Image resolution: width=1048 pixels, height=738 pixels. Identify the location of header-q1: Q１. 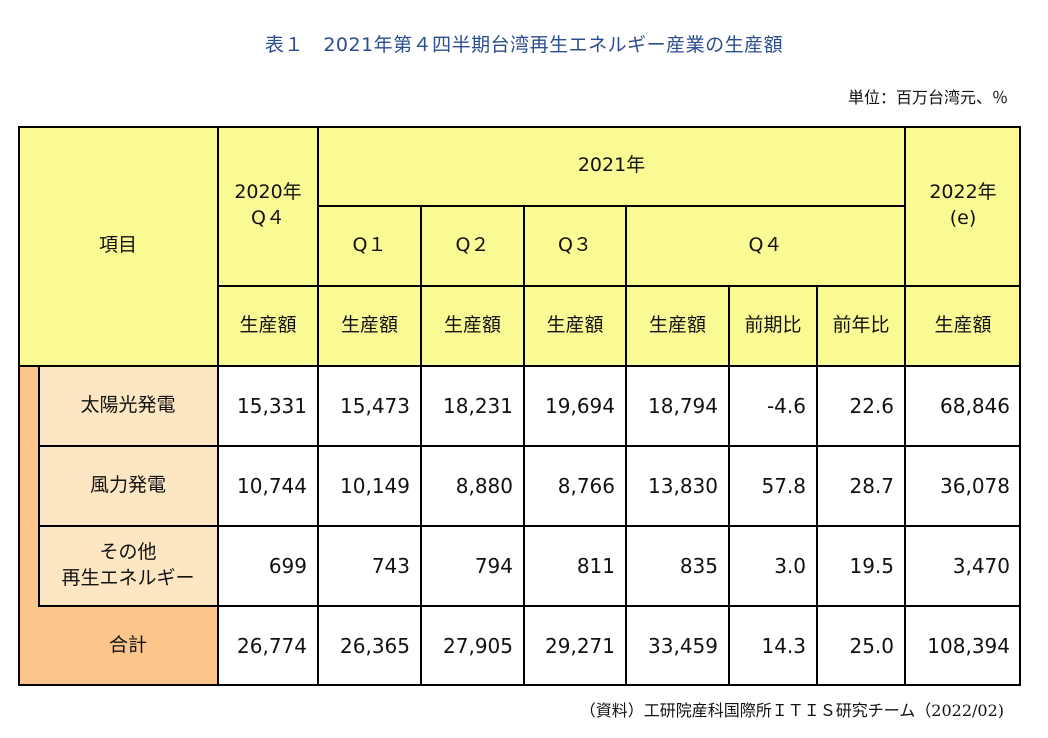
(369, 246).